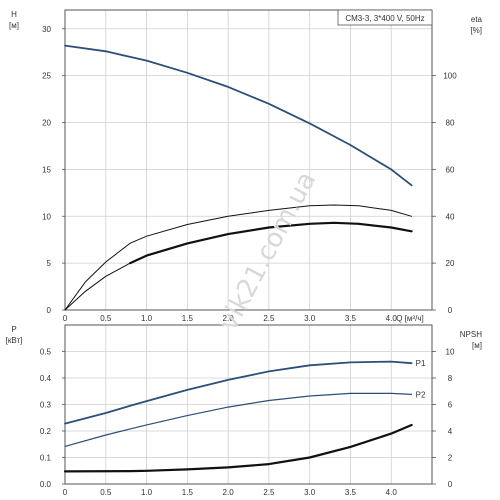 This screenshot has width=500, height=500. I want to click on head-efficiency-panel-y-unit: [м], so click(14, 25).